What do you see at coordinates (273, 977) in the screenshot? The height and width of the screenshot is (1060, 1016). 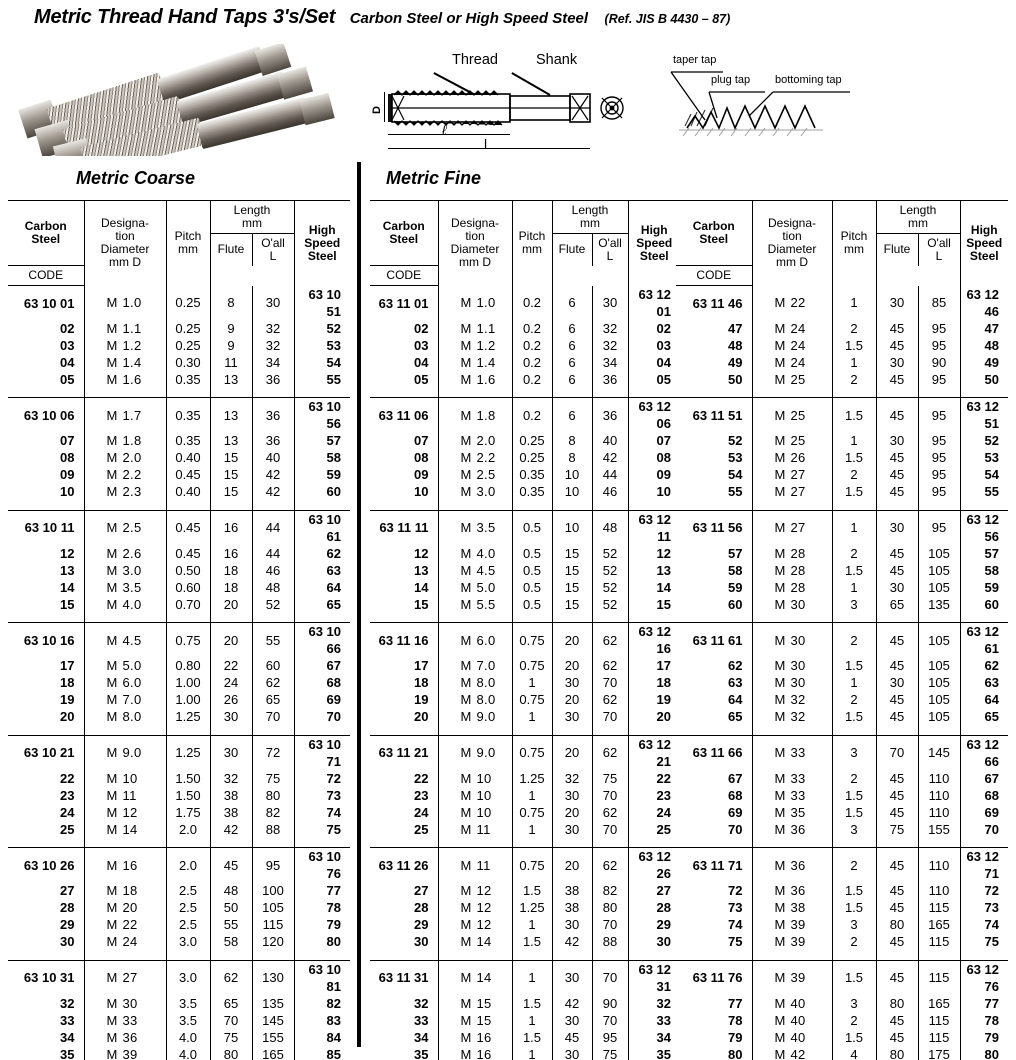 I see `cell-oall: 130` at bounding box center [273, 977].